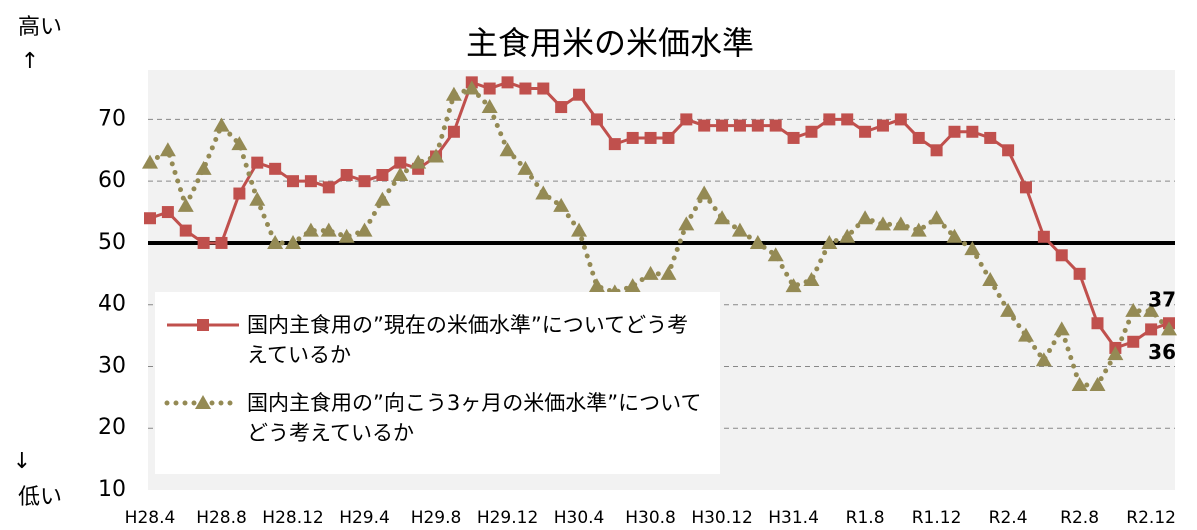  What do you see at coordinates (150, 518) in the screenshot?
I see `x-tick-label: H28.4` at bounding box center [150, 518].